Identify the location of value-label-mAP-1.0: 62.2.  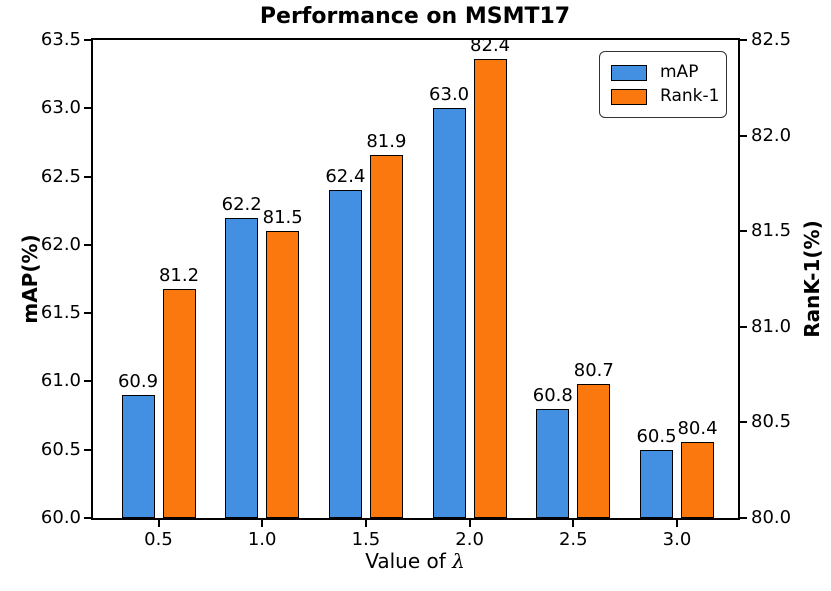
(241, 204).